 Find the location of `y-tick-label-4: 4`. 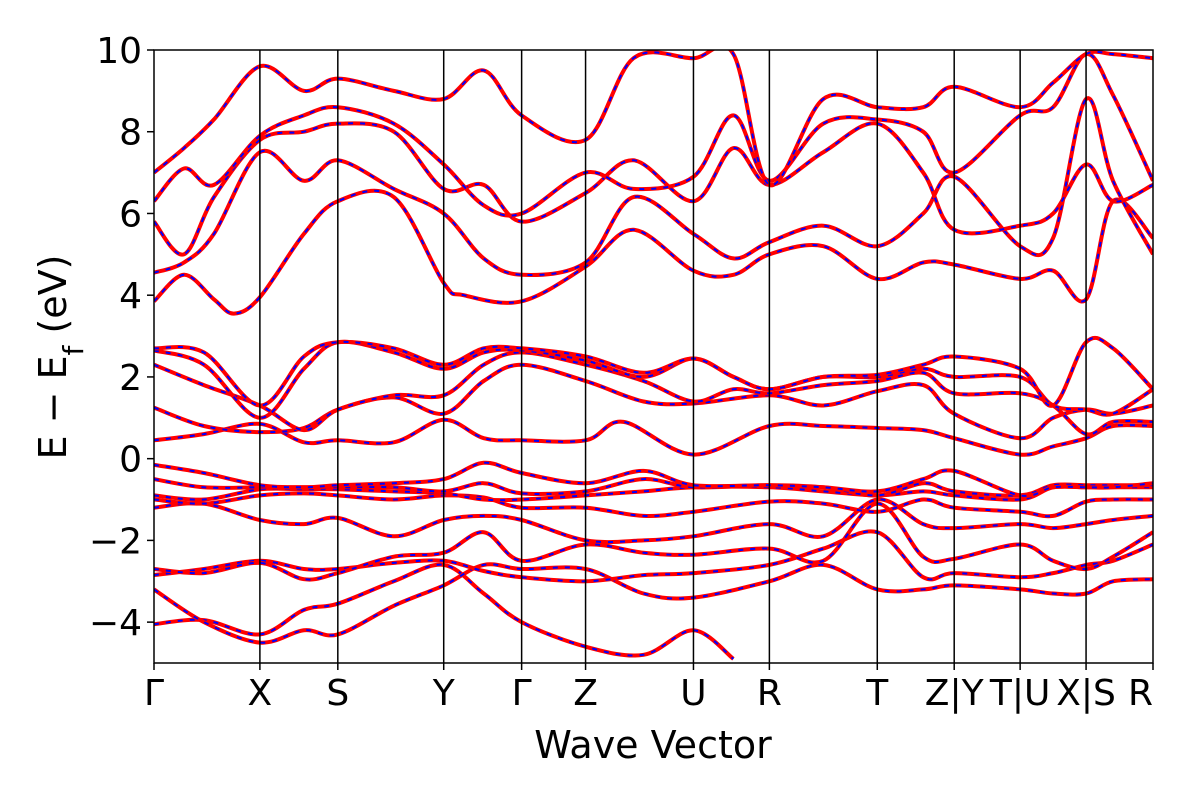

y-tick-label-4: 4 is located at coordinates (130, 296).